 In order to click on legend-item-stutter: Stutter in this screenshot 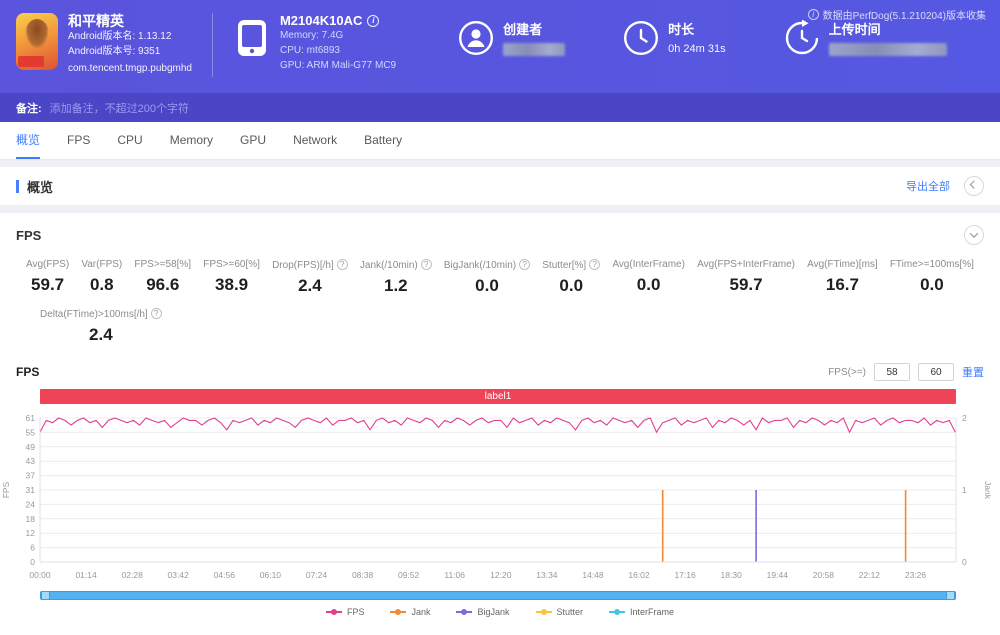, I will do `click(559, 612)`.